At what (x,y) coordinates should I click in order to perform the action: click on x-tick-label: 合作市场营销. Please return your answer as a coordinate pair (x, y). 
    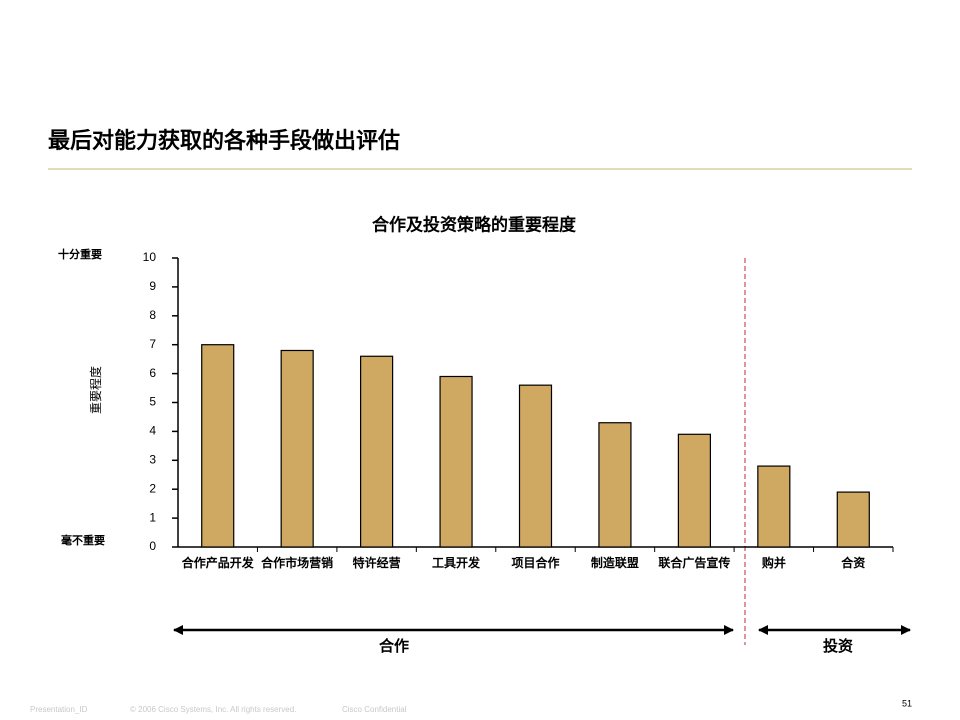
    Looking at the image, I should click on (297, 562).